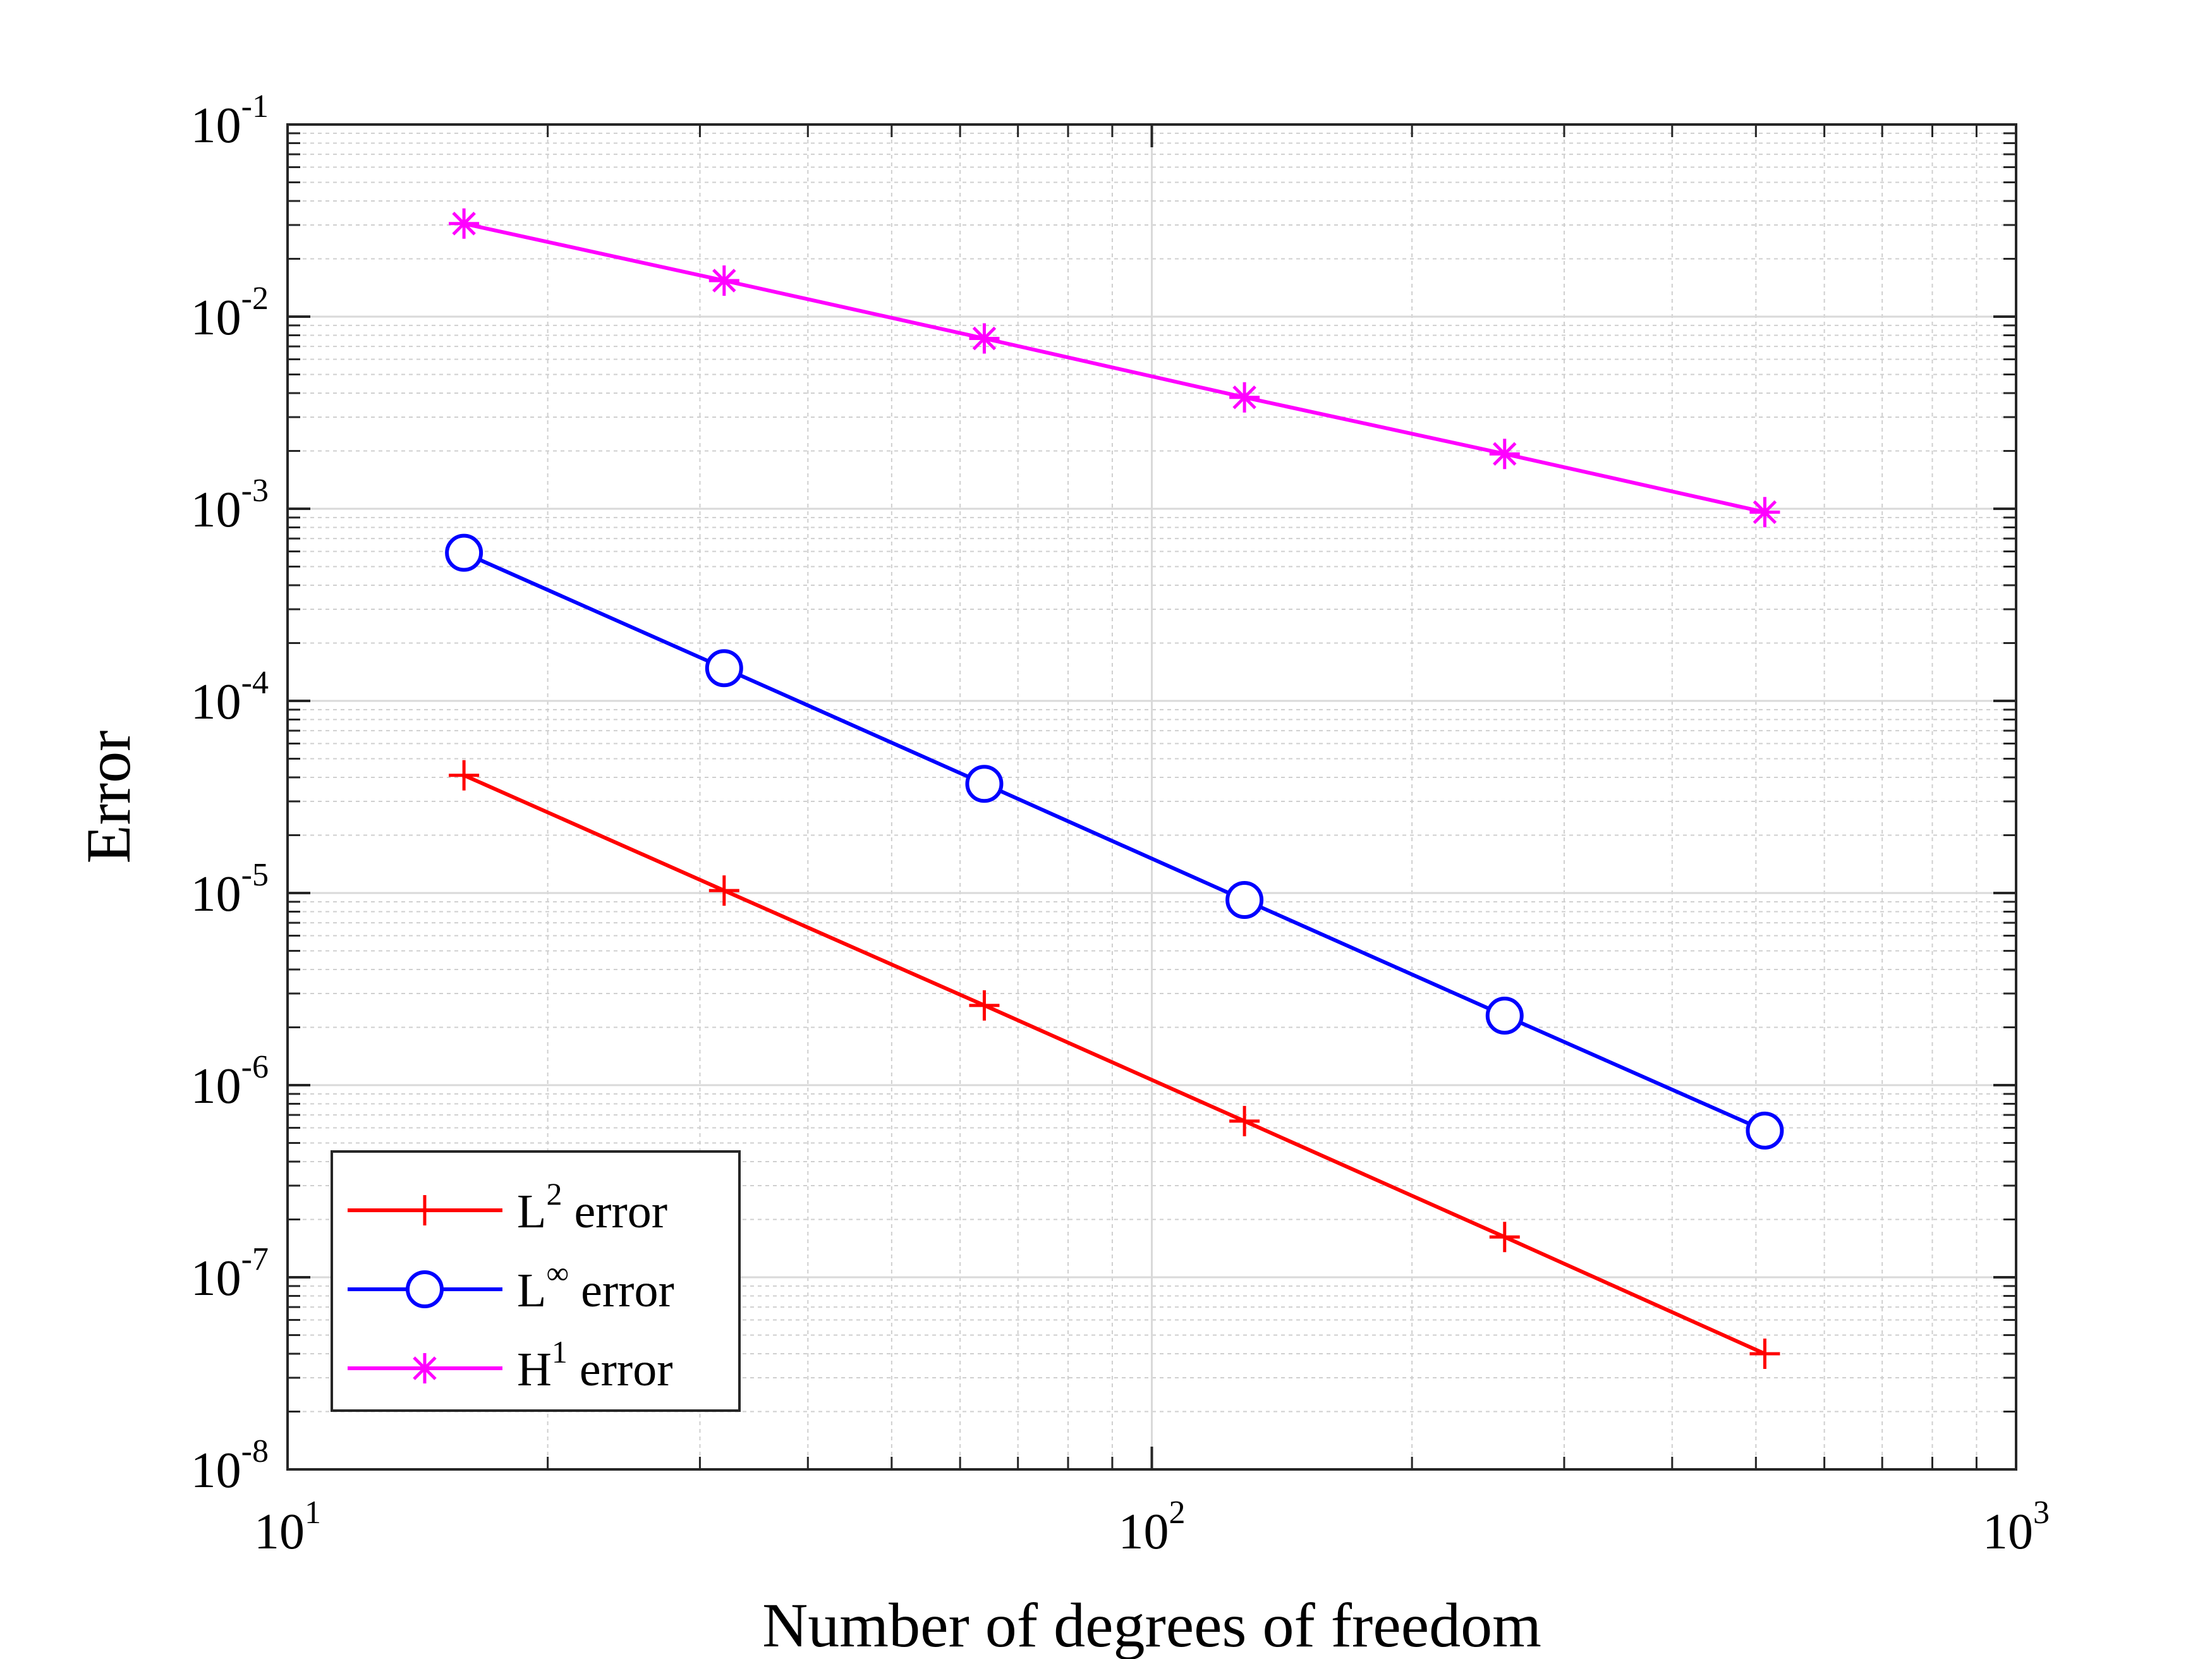 Image resolution: width=2212 pixels, height=1659 pixels. I want to click on series-line-h1, so click(1114, 367).